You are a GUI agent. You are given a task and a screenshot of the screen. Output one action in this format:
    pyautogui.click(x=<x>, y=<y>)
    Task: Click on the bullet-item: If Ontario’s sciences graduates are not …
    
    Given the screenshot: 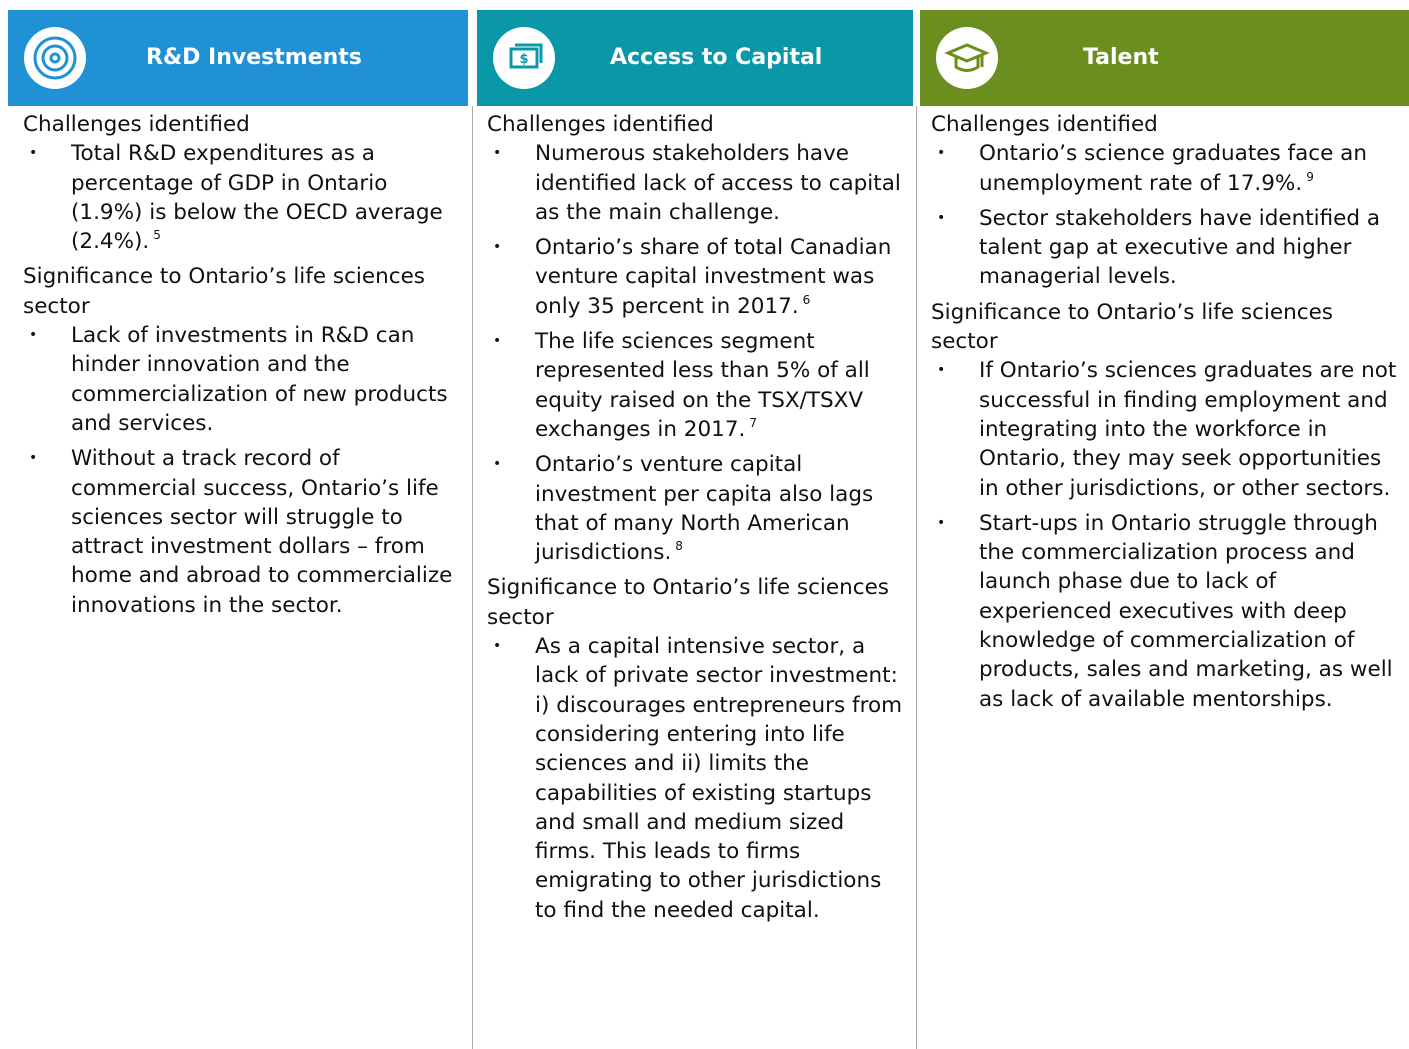 What is the action you would take?
    pyautogui.click(x=1167, y=429)
    